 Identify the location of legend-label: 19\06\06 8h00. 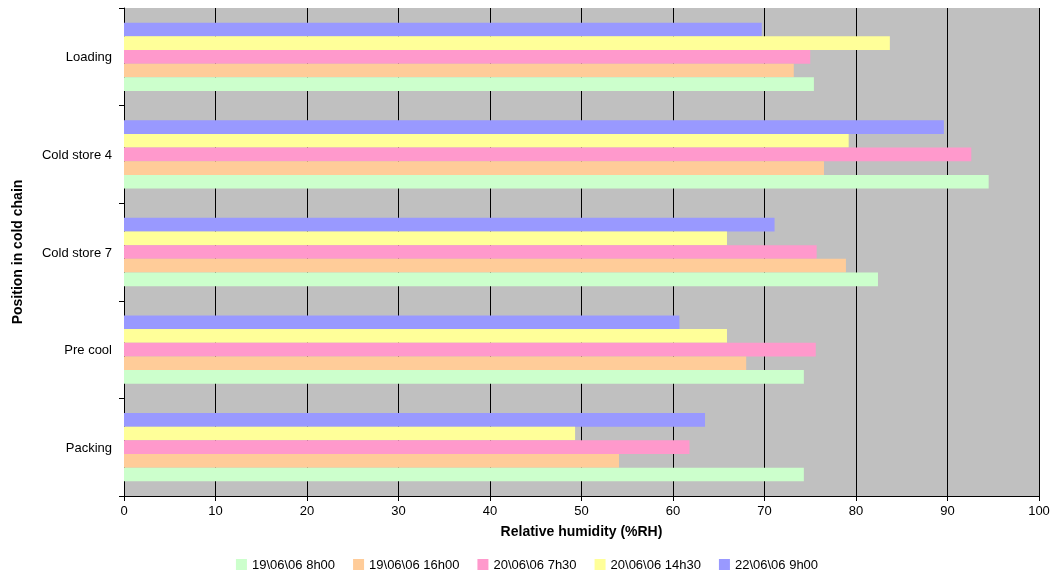
(293, 564).